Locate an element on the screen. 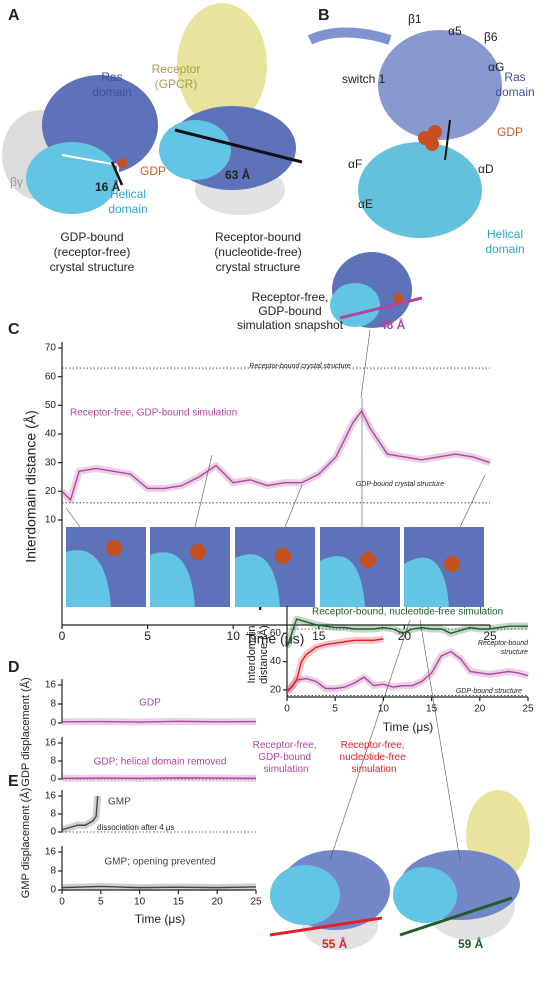 This screenshot has width=546, height=989. label: β6 is located at coordinates (491, 37).